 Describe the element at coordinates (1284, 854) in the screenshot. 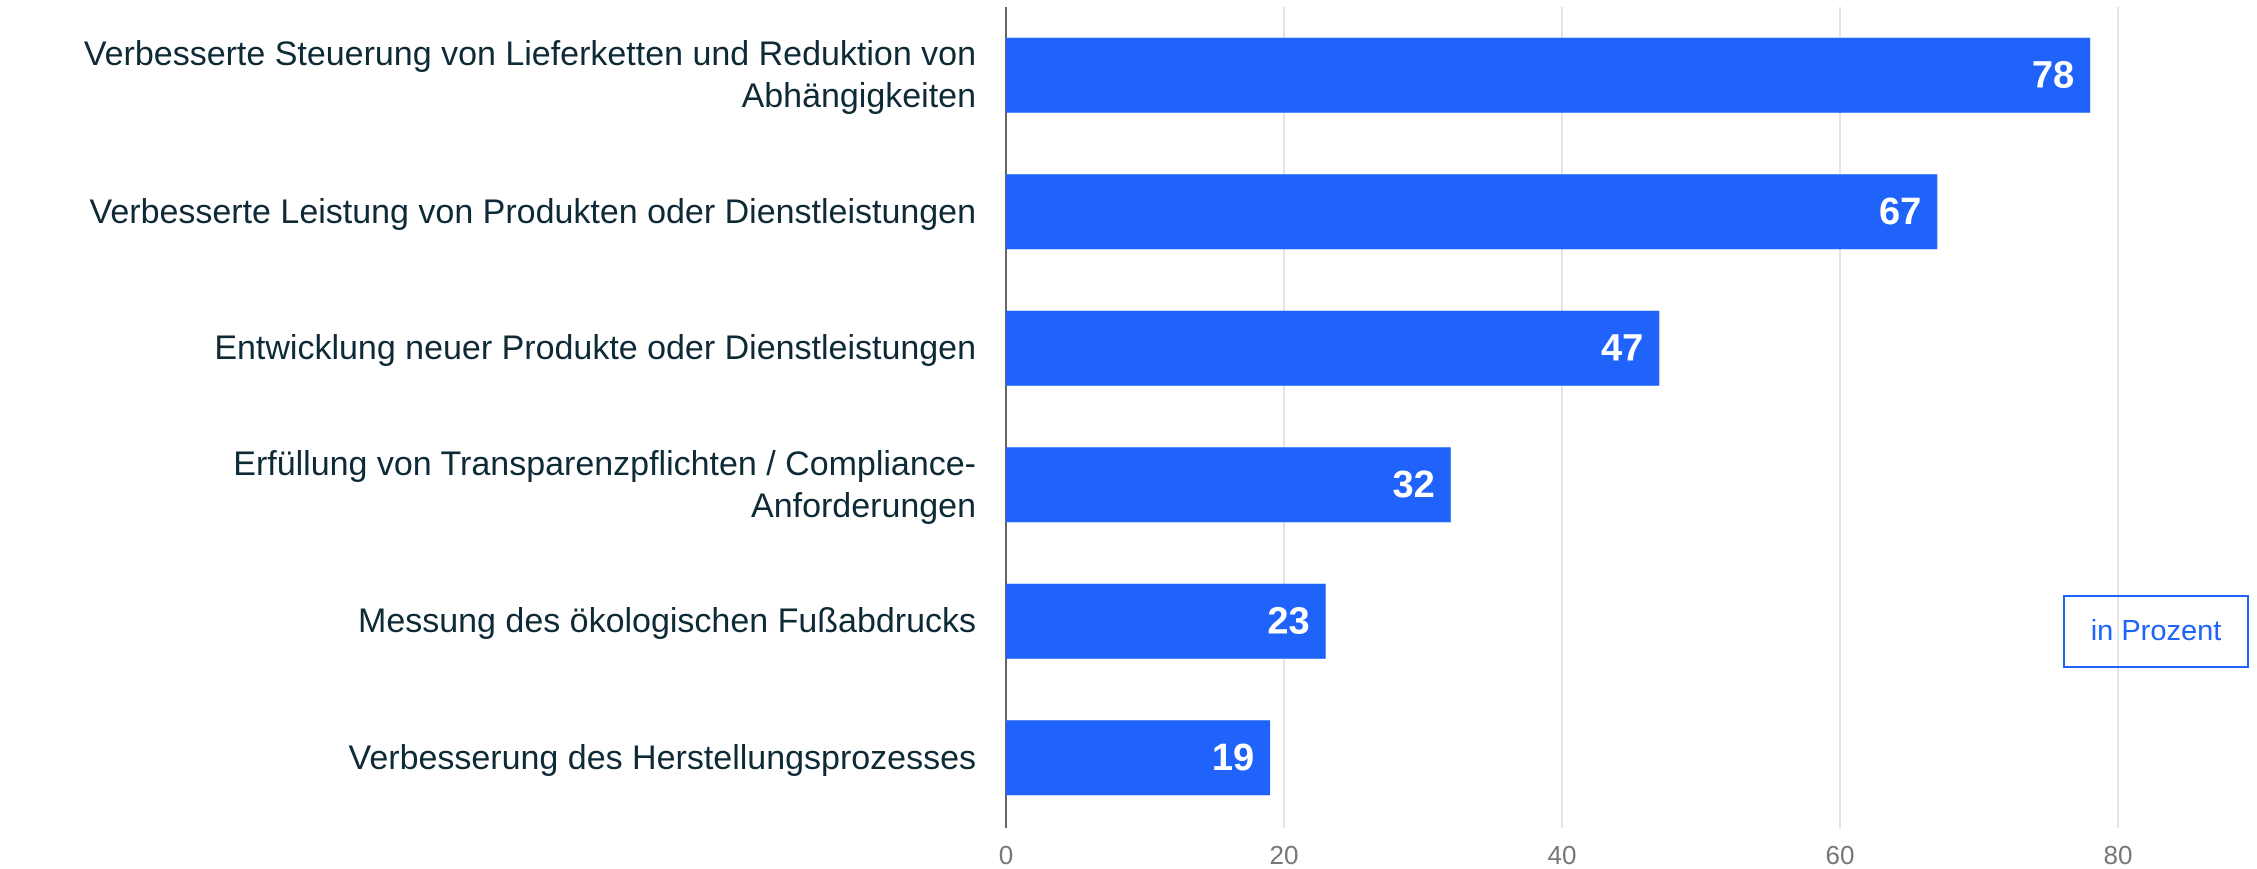

I see `x-tick-label: 20` at that location.